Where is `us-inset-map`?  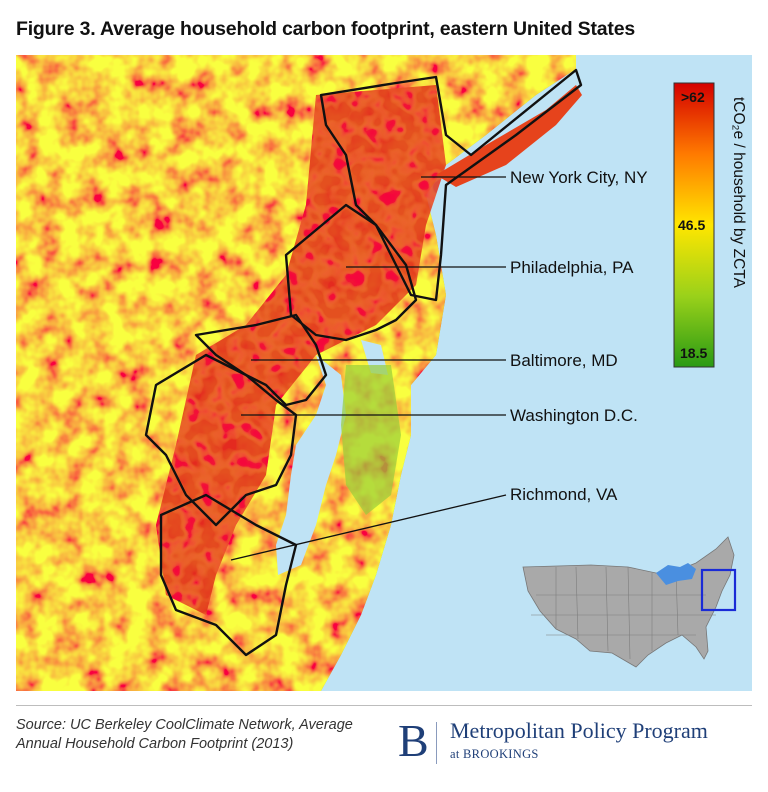 us-inset-map is located at coordinates (629, 602).